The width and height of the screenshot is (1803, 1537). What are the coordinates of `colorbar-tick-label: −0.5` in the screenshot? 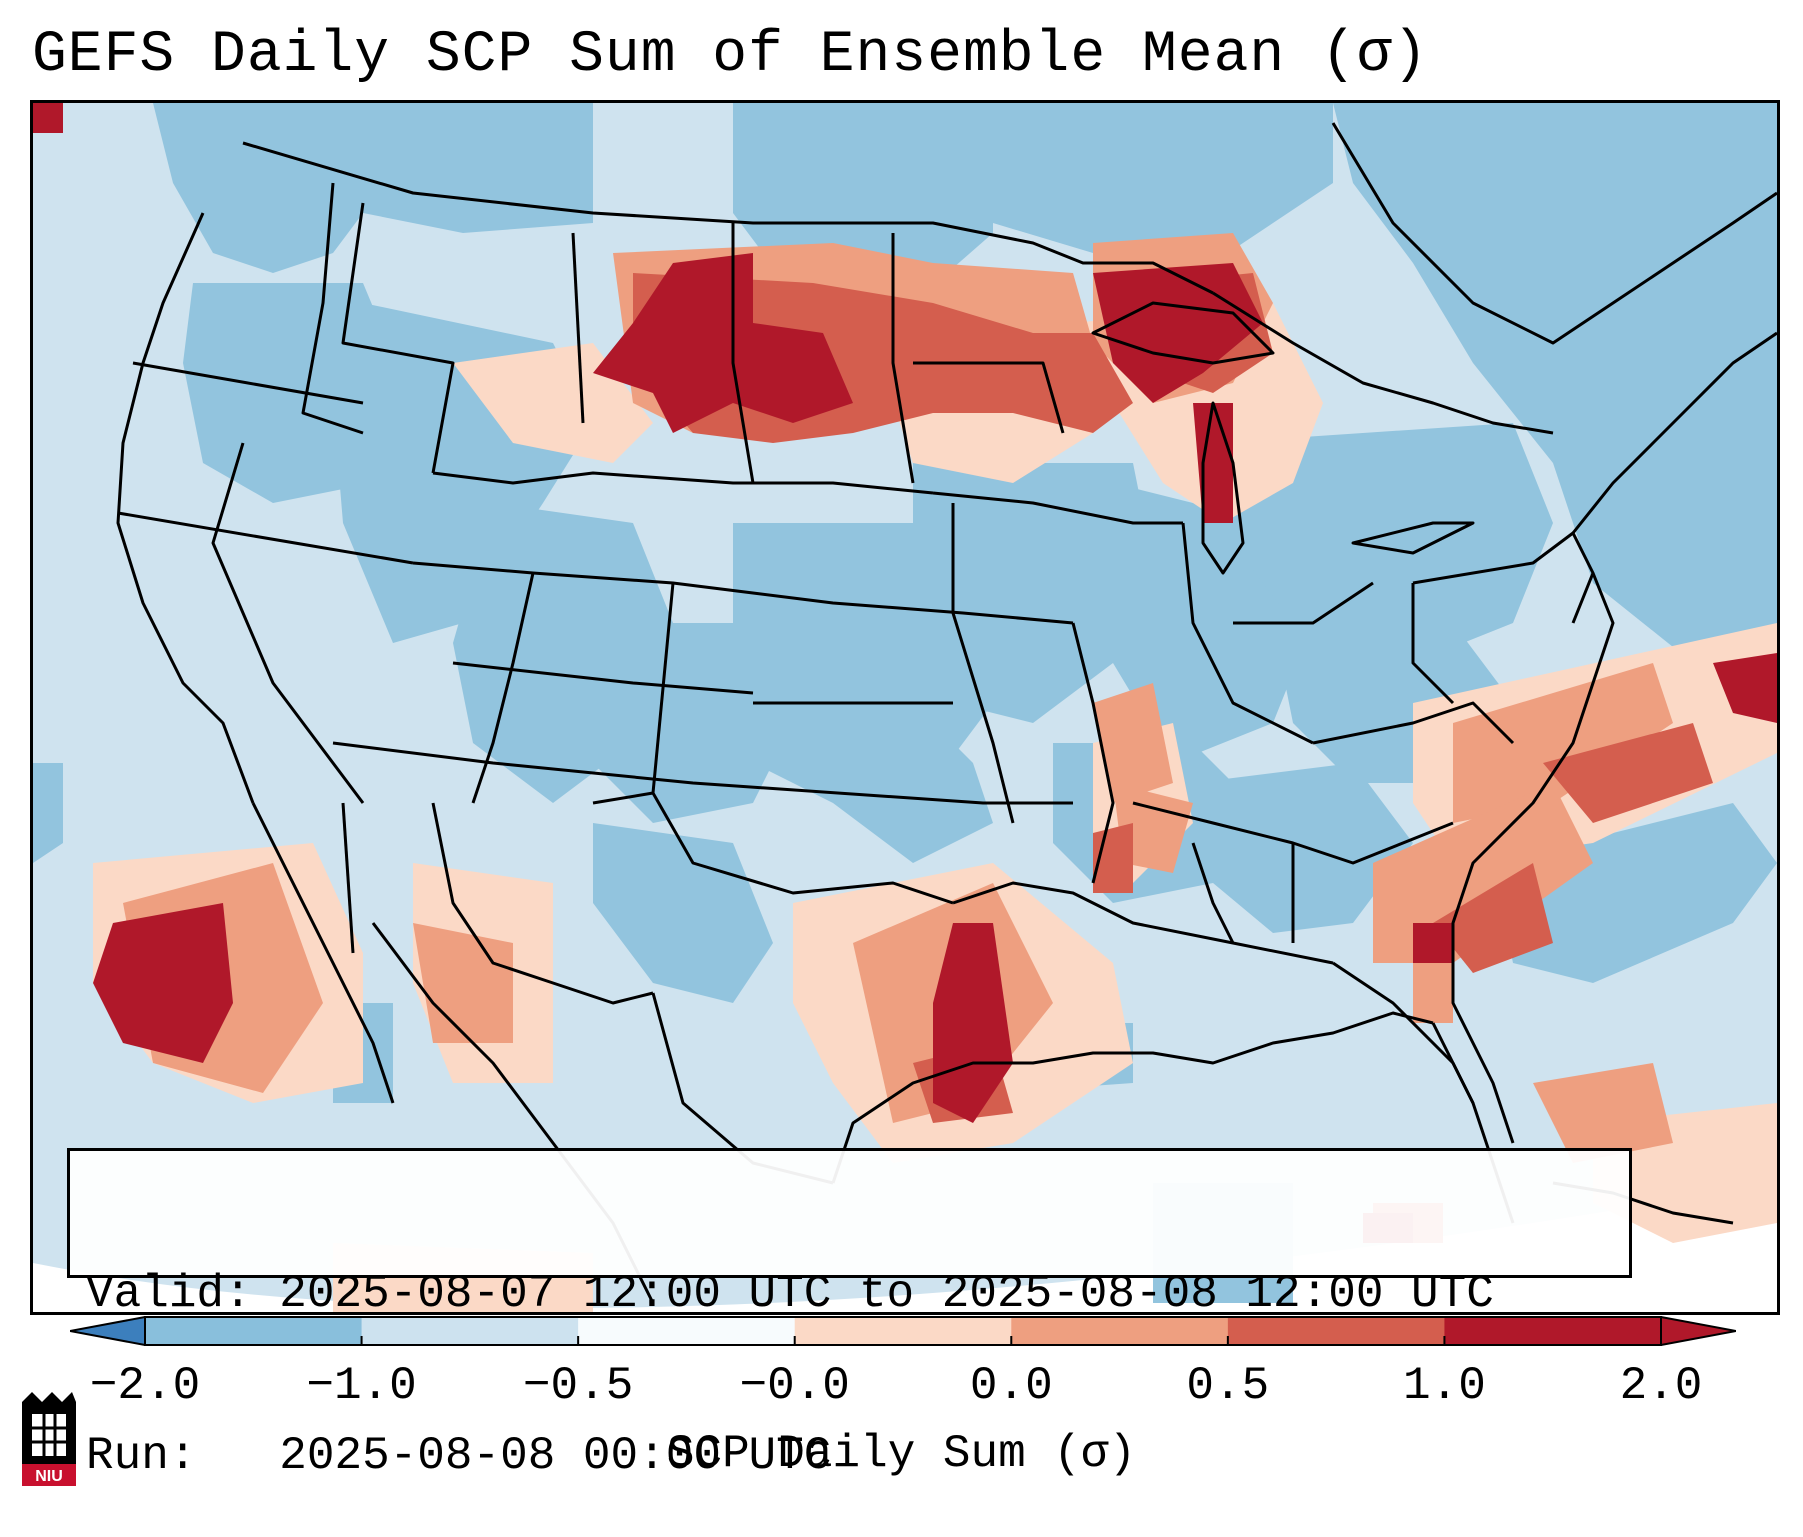 It's located at (578, 1386).